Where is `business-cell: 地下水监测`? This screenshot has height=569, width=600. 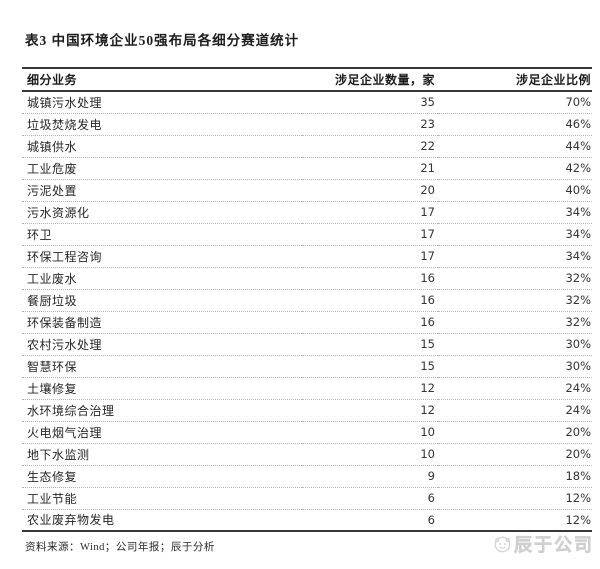
business-cell: 地下水监测 is located at coordinates (58, 454).